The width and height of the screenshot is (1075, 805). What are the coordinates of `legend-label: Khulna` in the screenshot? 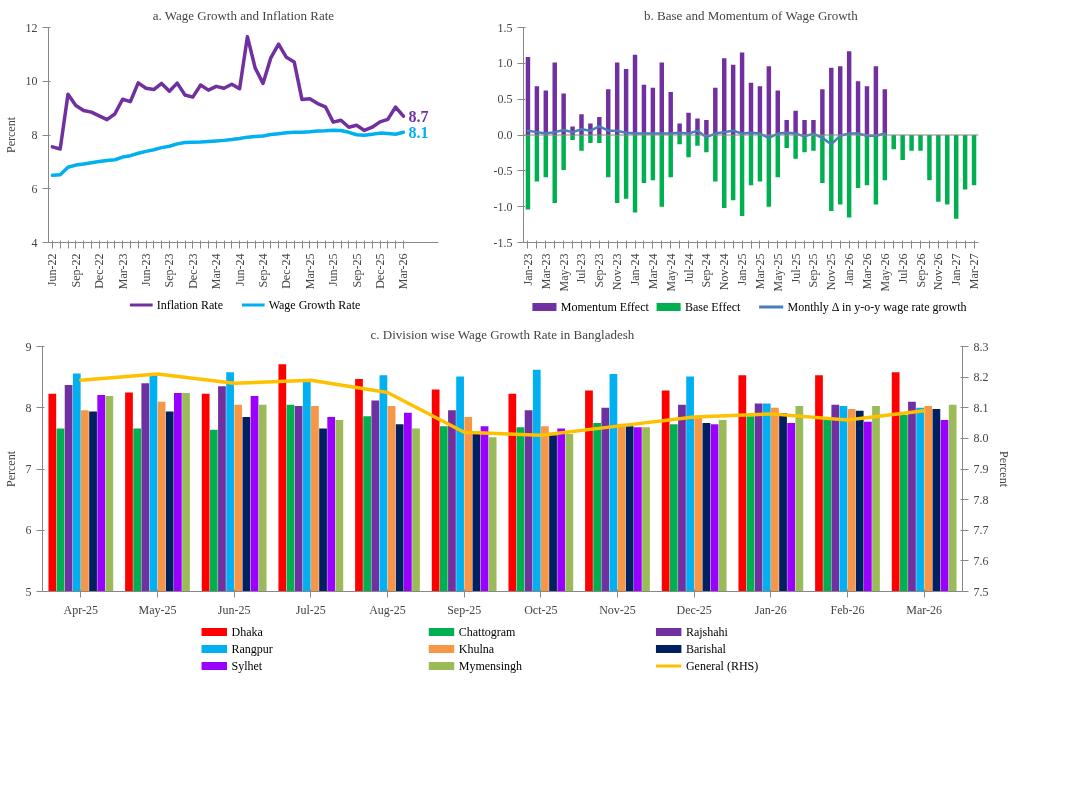 It's located at (476, 649).